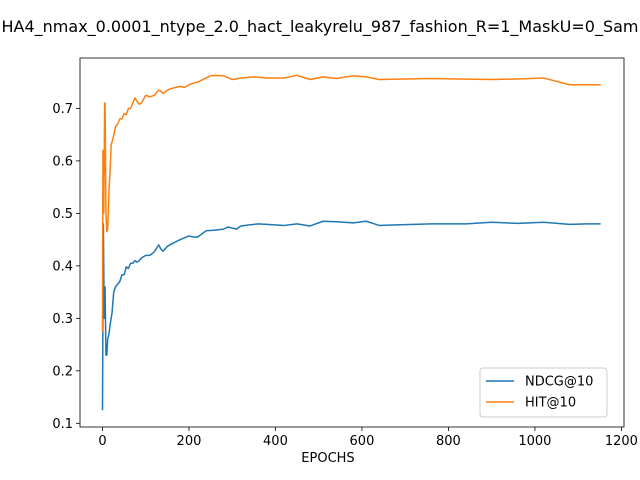 This screenshot has width=640, height=480. What do you see at coordinates (62, 424) in the screenshot?
I see `y-tick-label: 0.1` at bounding box center [62, 424].